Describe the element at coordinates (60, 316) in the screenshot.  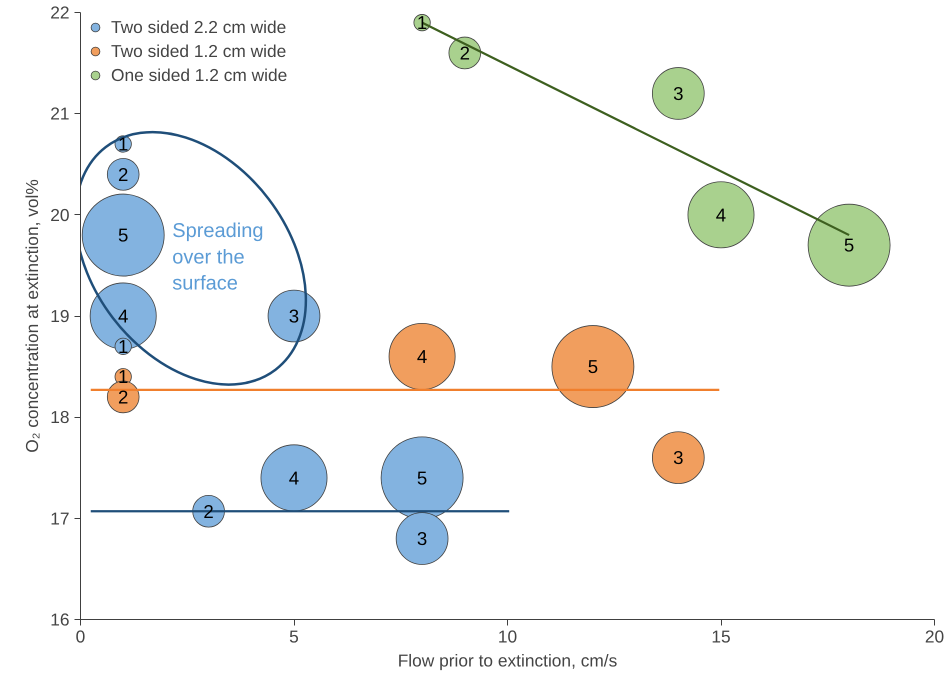
I see `y-tick-label: 19` at that location.